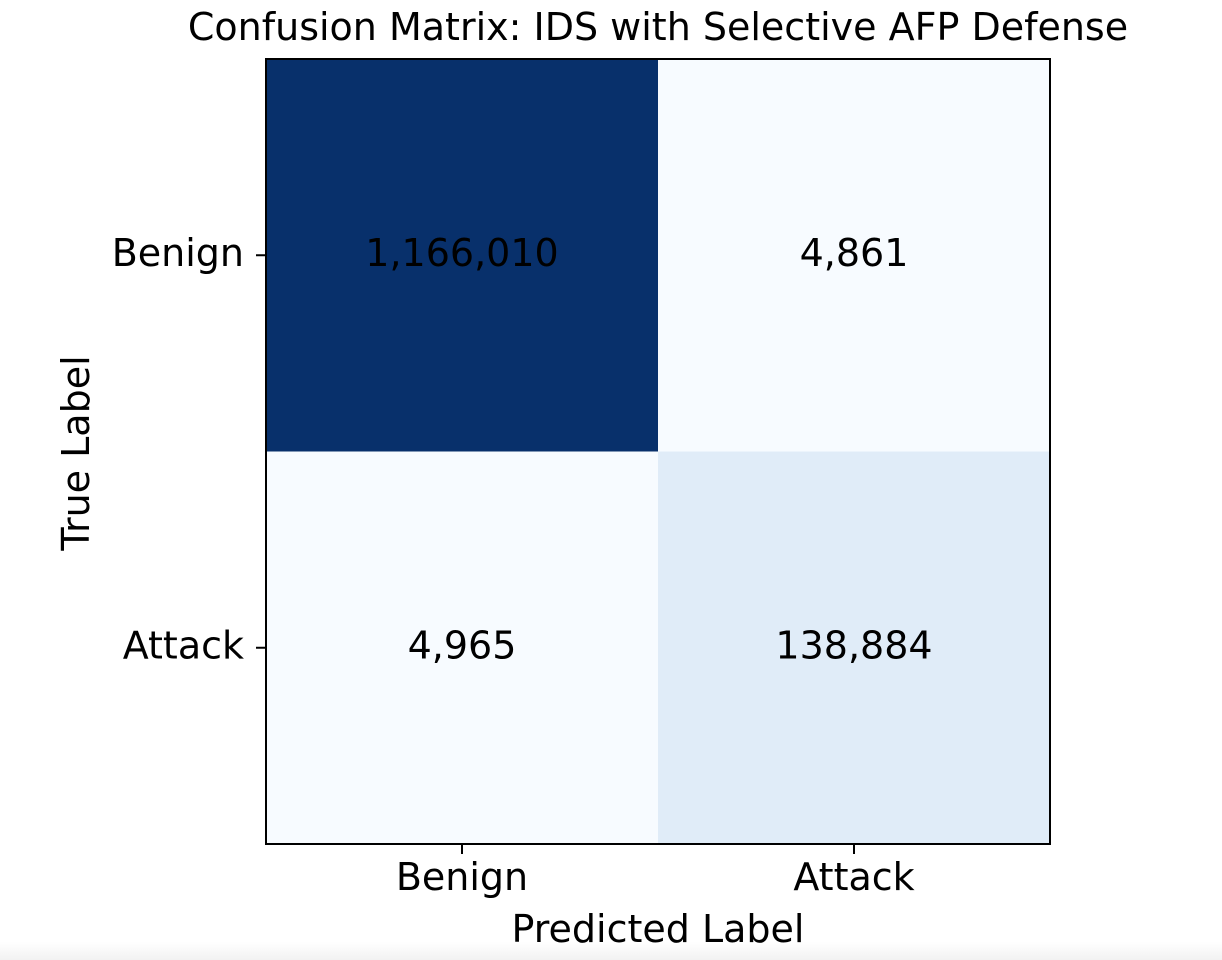  Describe the element at coordinates (462, 645) in the screenshot. I see `cell-value-label-attack-benign: 4,965` at that location.